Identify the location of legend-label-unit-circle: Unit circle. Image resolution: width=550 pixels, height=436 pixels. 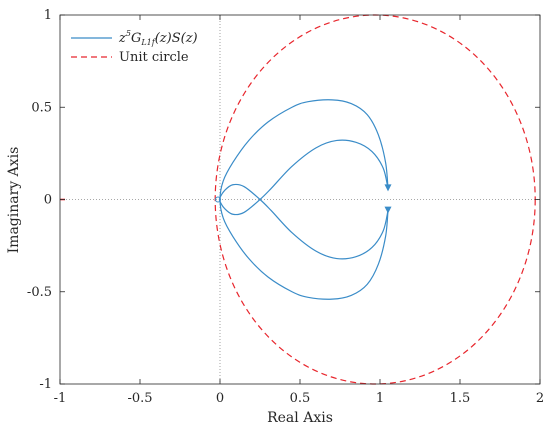
(154, 57).